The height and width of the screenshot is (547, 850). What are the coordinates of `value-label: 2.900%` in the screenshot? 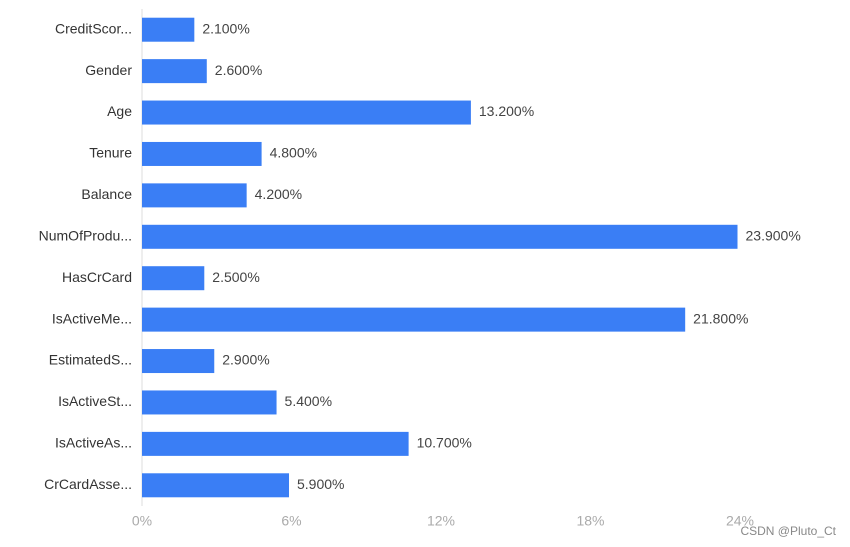 It's located at (245, 360).